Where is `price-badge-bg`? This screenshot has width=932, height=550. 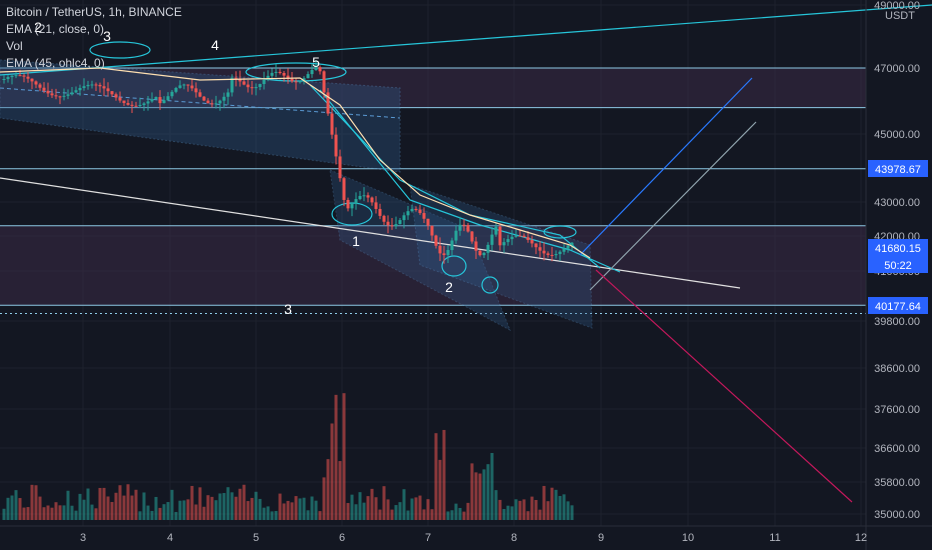
price-badge-bg is located at coordinates (898, 305).